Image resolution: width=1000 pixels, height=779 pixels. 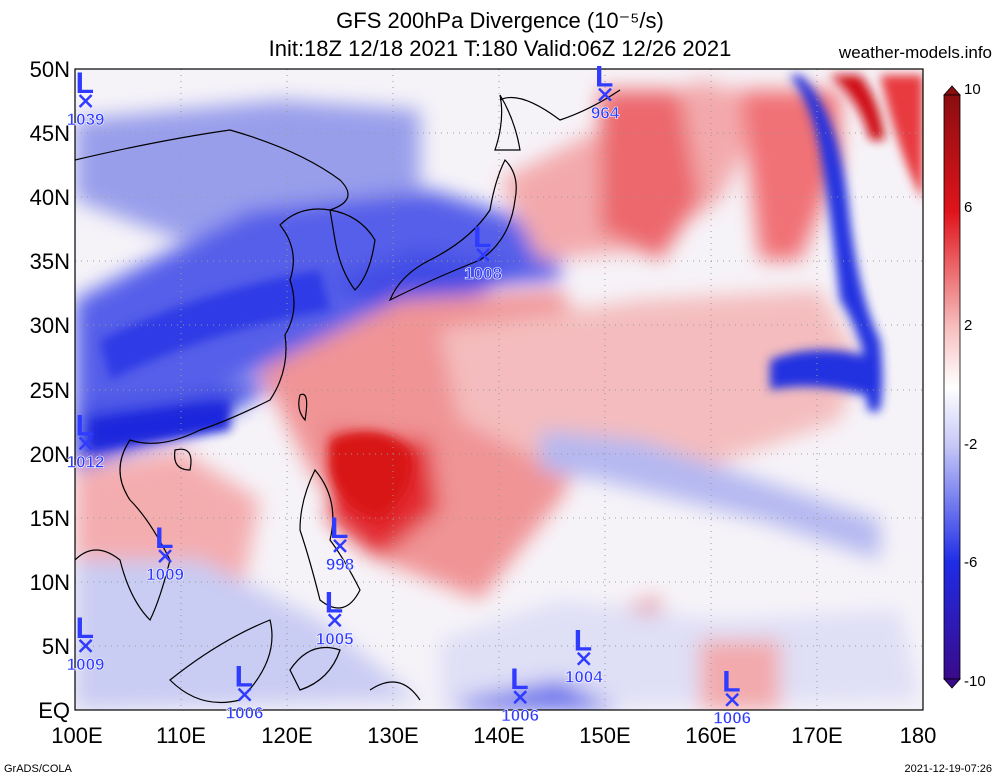 I want to click on map-title: GFS 200hPa Divergence (10⁻⁵/s), so click(x=500, y=20).